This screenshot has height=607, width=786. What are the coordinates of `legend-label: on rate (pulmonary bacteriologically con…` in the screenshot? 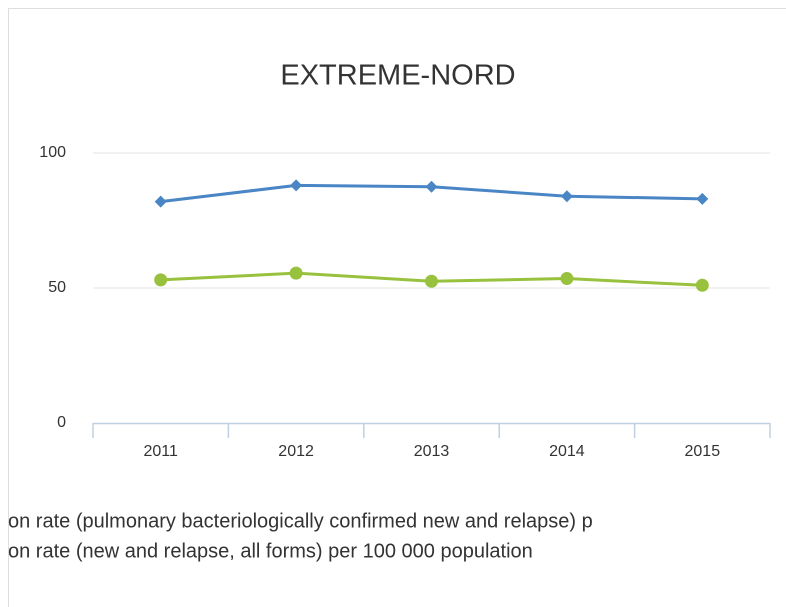 It's located at (300, 521).